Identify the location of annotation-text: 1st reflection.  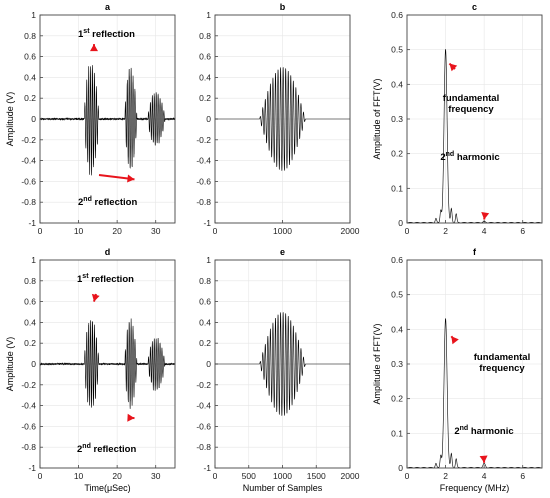
(105, 279).